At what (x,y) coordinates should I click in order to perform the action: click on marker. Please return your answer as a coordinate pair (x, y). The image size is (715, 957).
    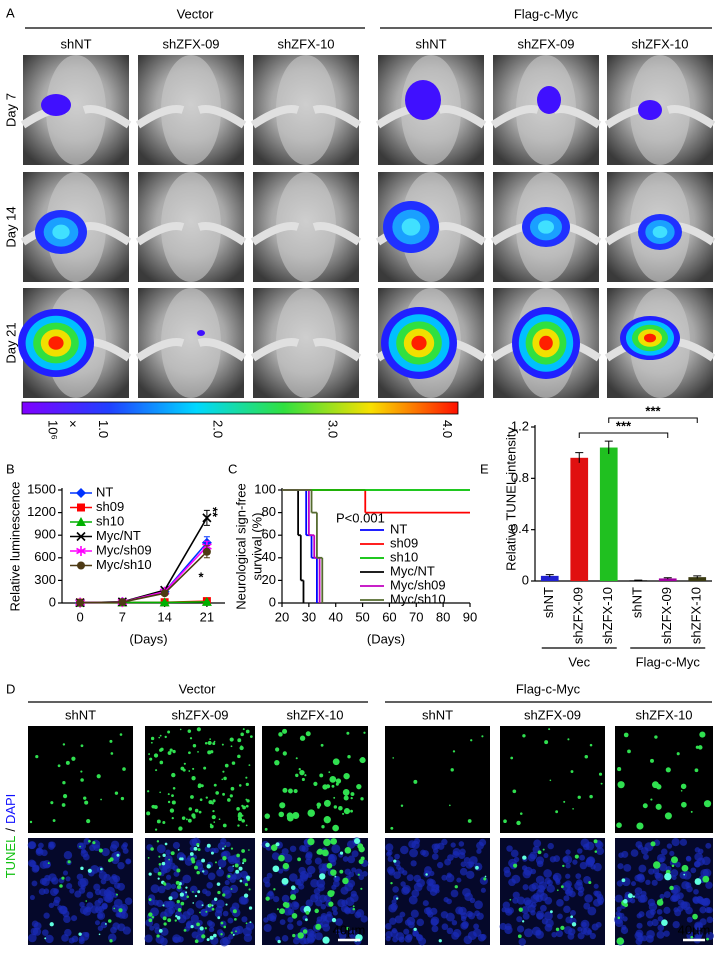
    Looking at the image, I should click on (81, 507).